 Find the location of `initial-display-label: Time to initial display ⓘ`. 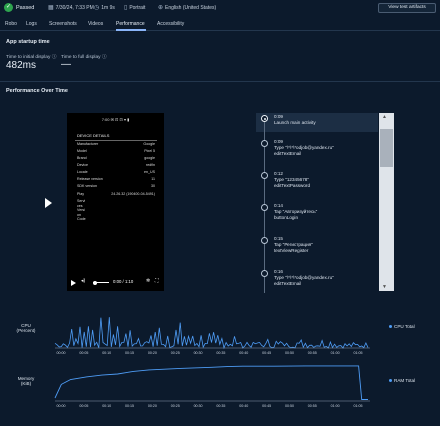

initial-display-label: Time to initial display ⓘ is located at coordinates (31, 57).